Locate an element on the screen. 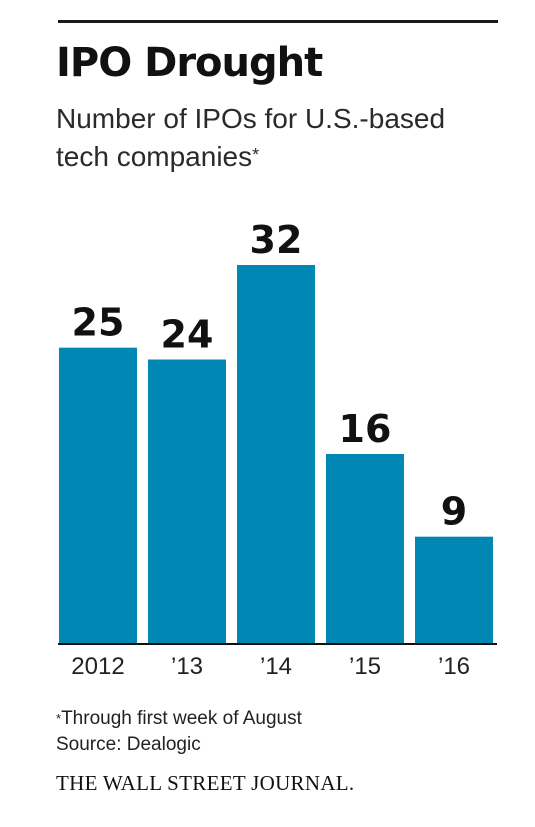 The height and width of the screenshot is (827, 535). x-tick-label: ’14 is located at coordinates (276, 666).